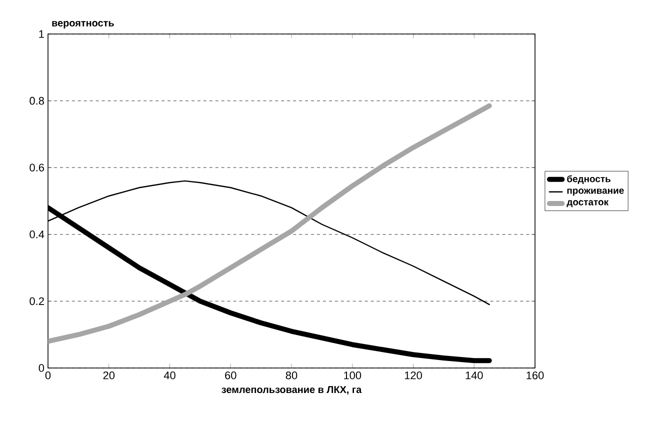  Describe the element at coordinates (587, 204) in the screenshot. I see `legend-label: достаток` at that location.